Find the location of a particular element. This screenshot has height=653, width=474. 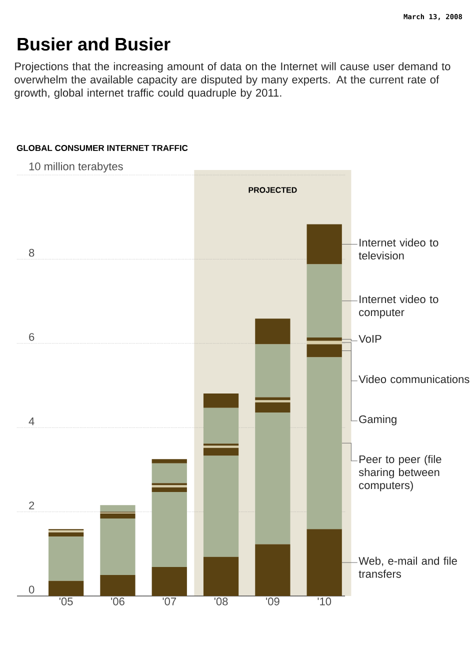

x-tick-label: '05 is located at coordinates (66, 602).